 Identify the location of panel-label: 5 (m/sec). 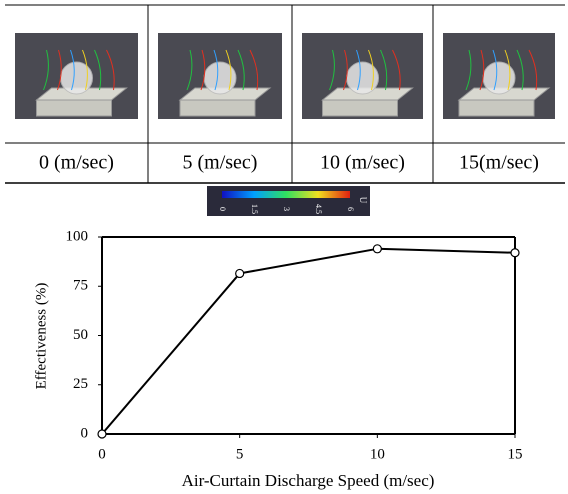
(220, 163).